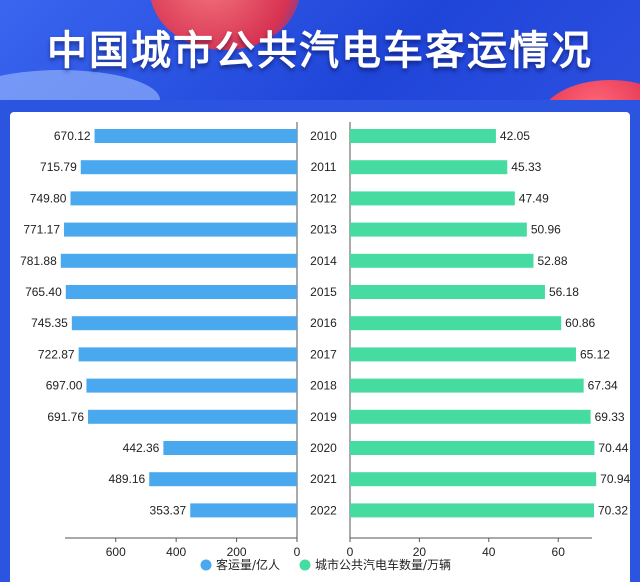 This screenshot has width=640, height=582. What do you see at coordinates (323, 230) in the screenshot?
I see `year-label: 2013` at bounding box center [323, 230].